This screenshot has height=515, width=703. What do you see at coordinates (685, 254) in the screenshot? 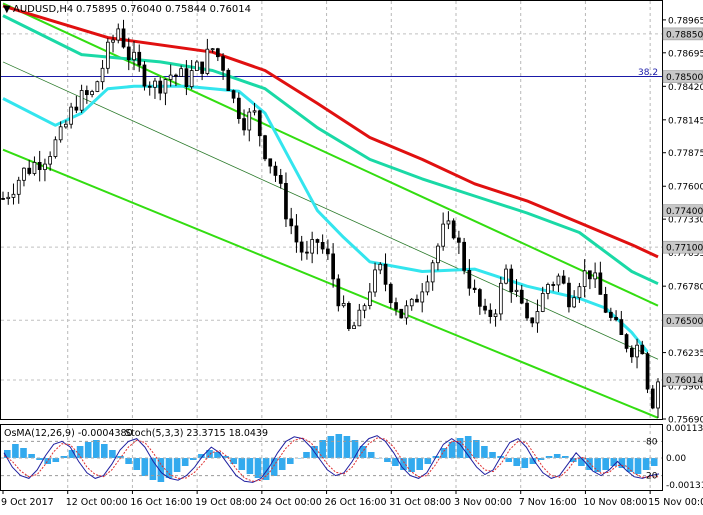
I see `price-tick-label: 0.77055` at bounding box center [685, 254].